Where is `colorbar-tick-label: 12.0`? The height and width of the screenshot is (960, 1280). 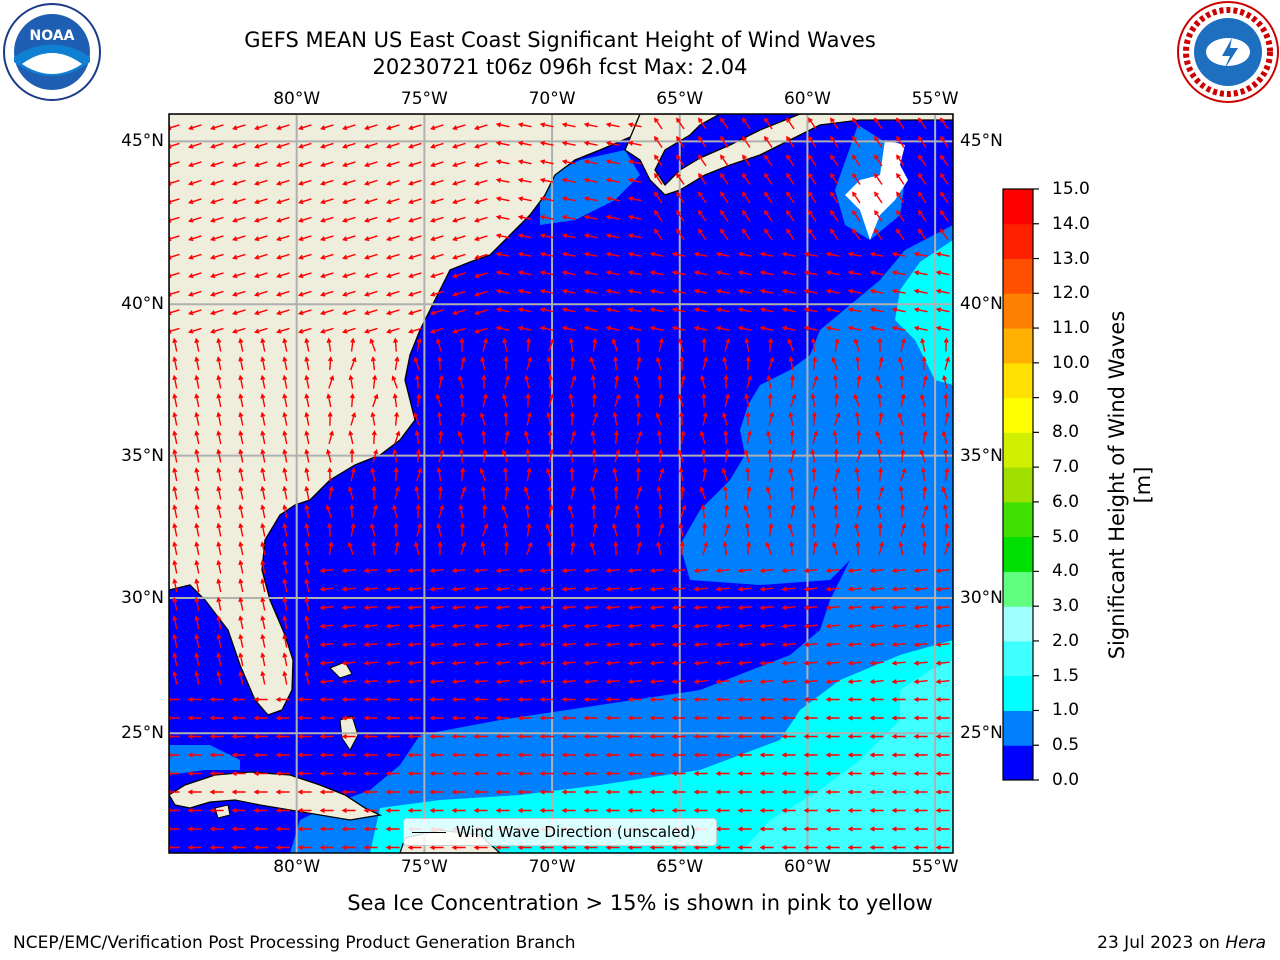
colorbar-tick-label: 12.0 is located at coordinates (1071, 293).